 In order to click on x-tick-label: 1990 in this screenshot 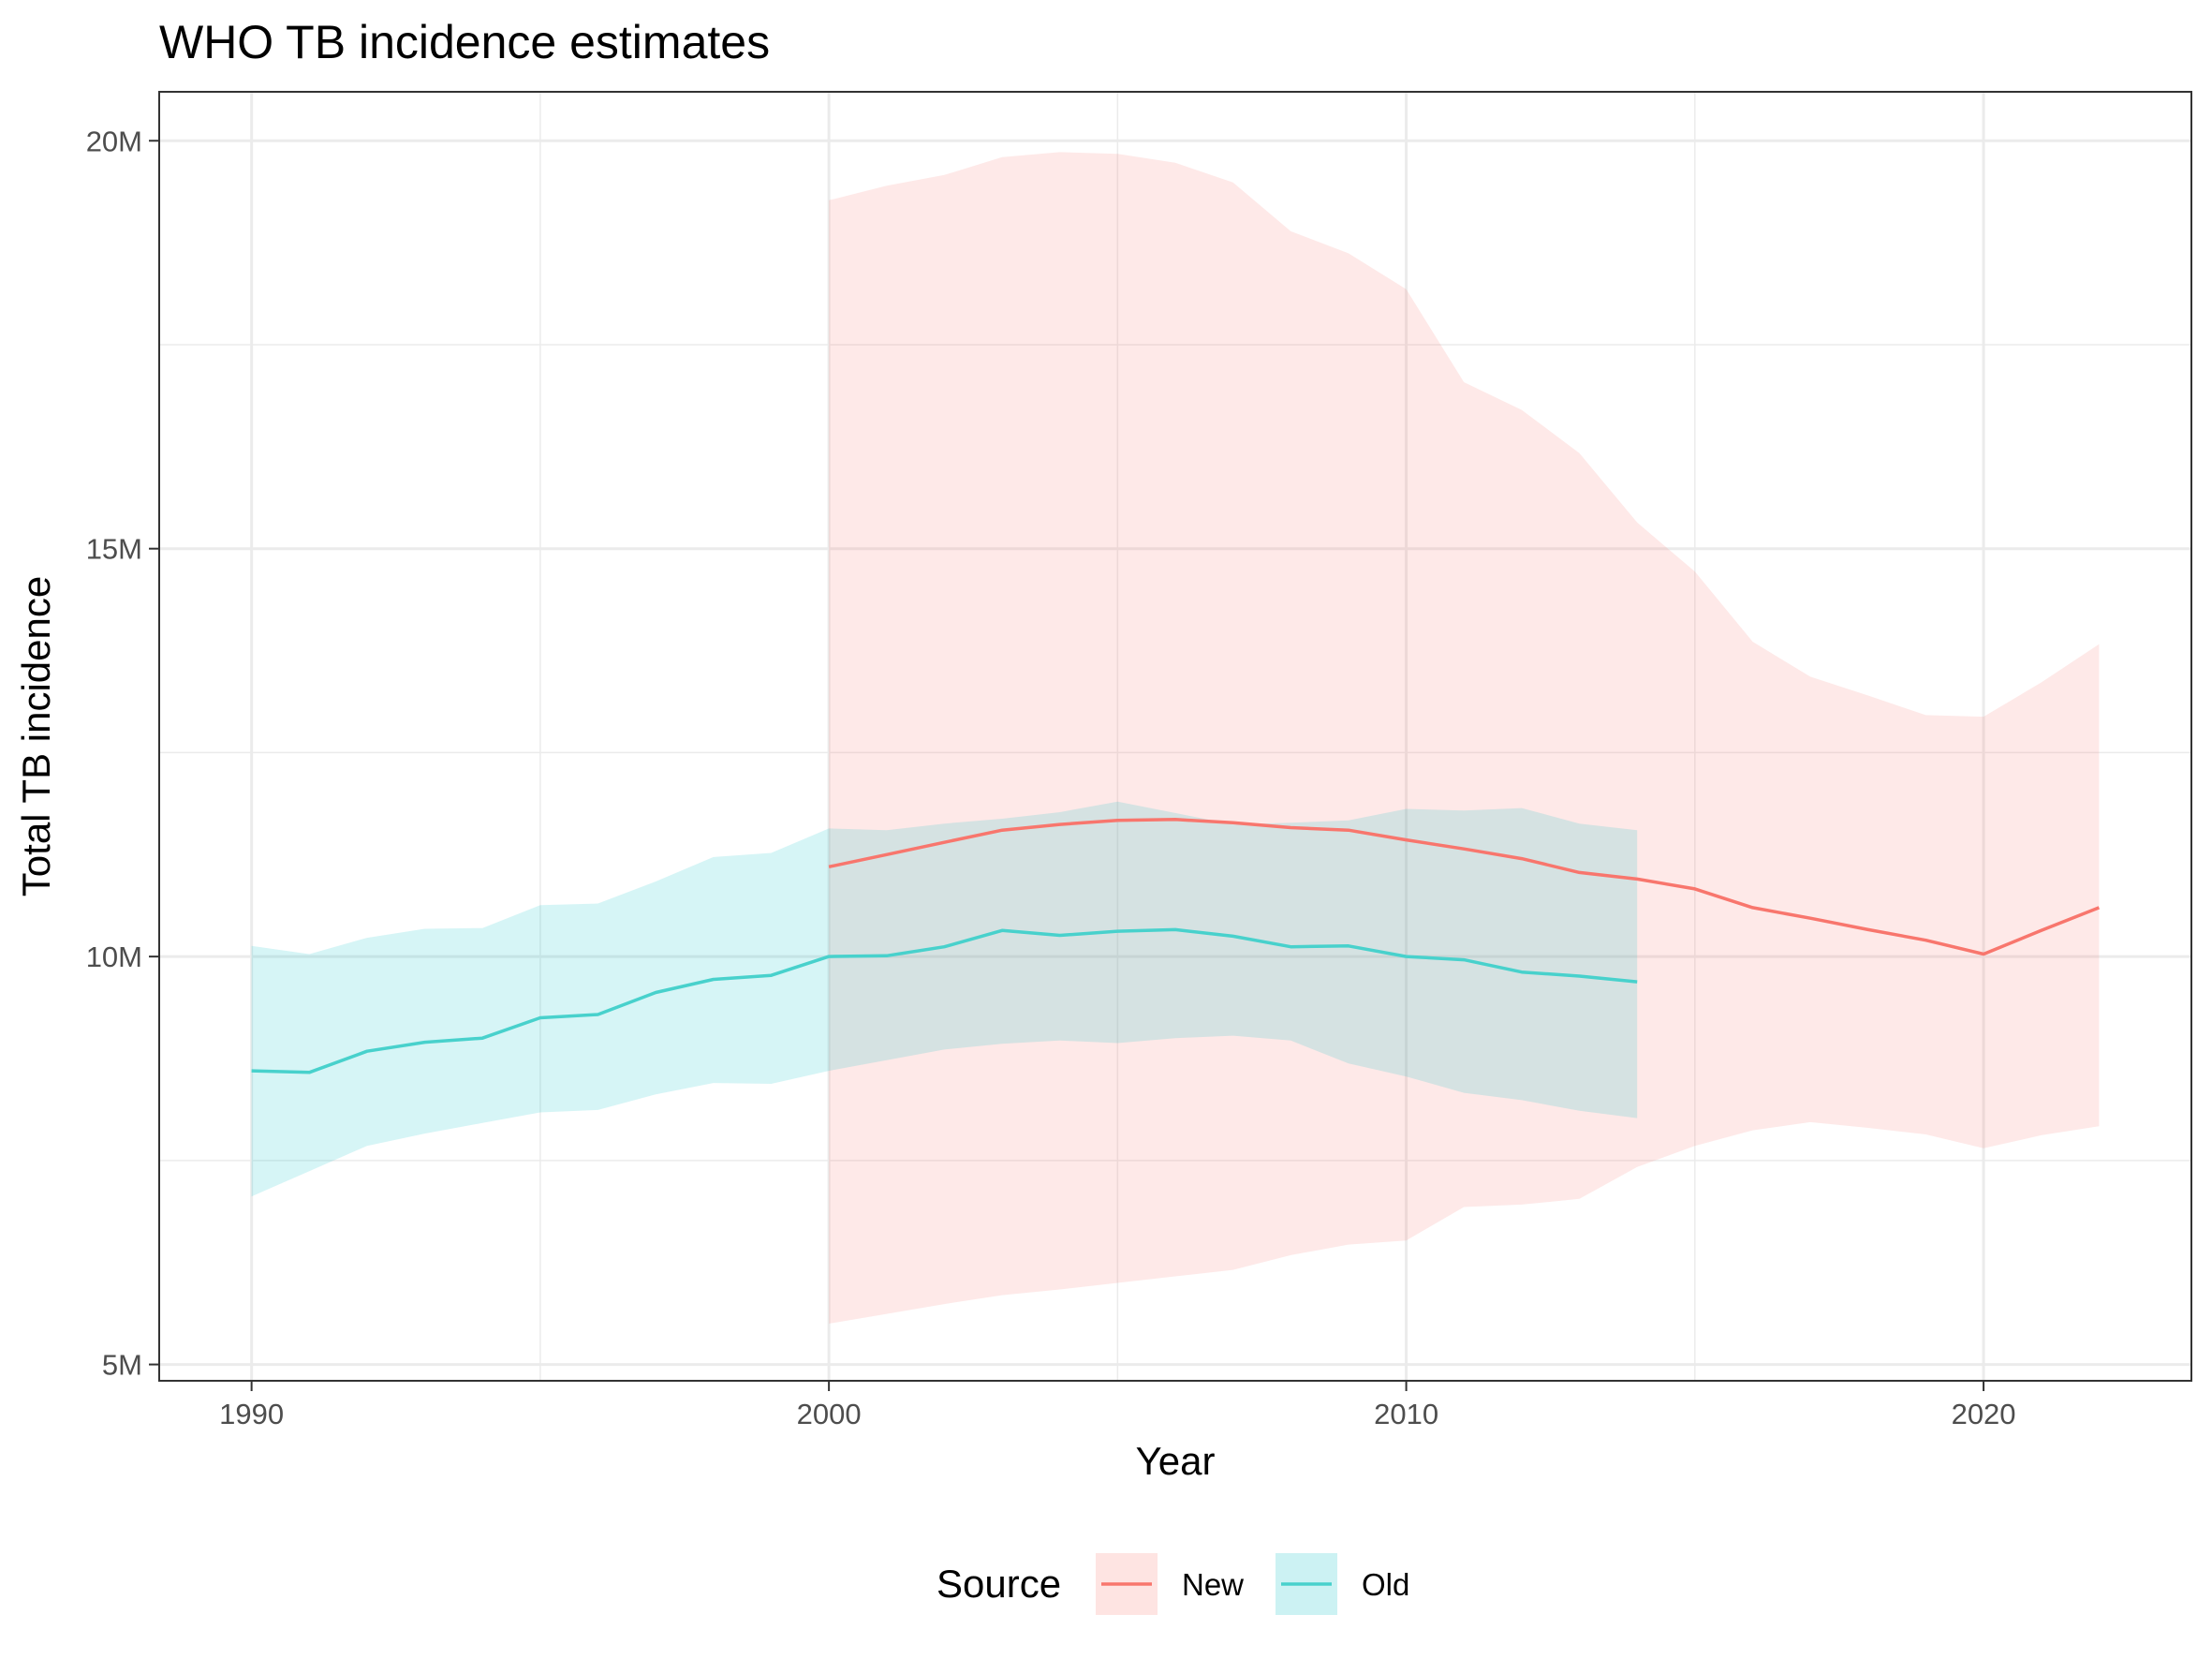, I will do `click(251, 1414)`.